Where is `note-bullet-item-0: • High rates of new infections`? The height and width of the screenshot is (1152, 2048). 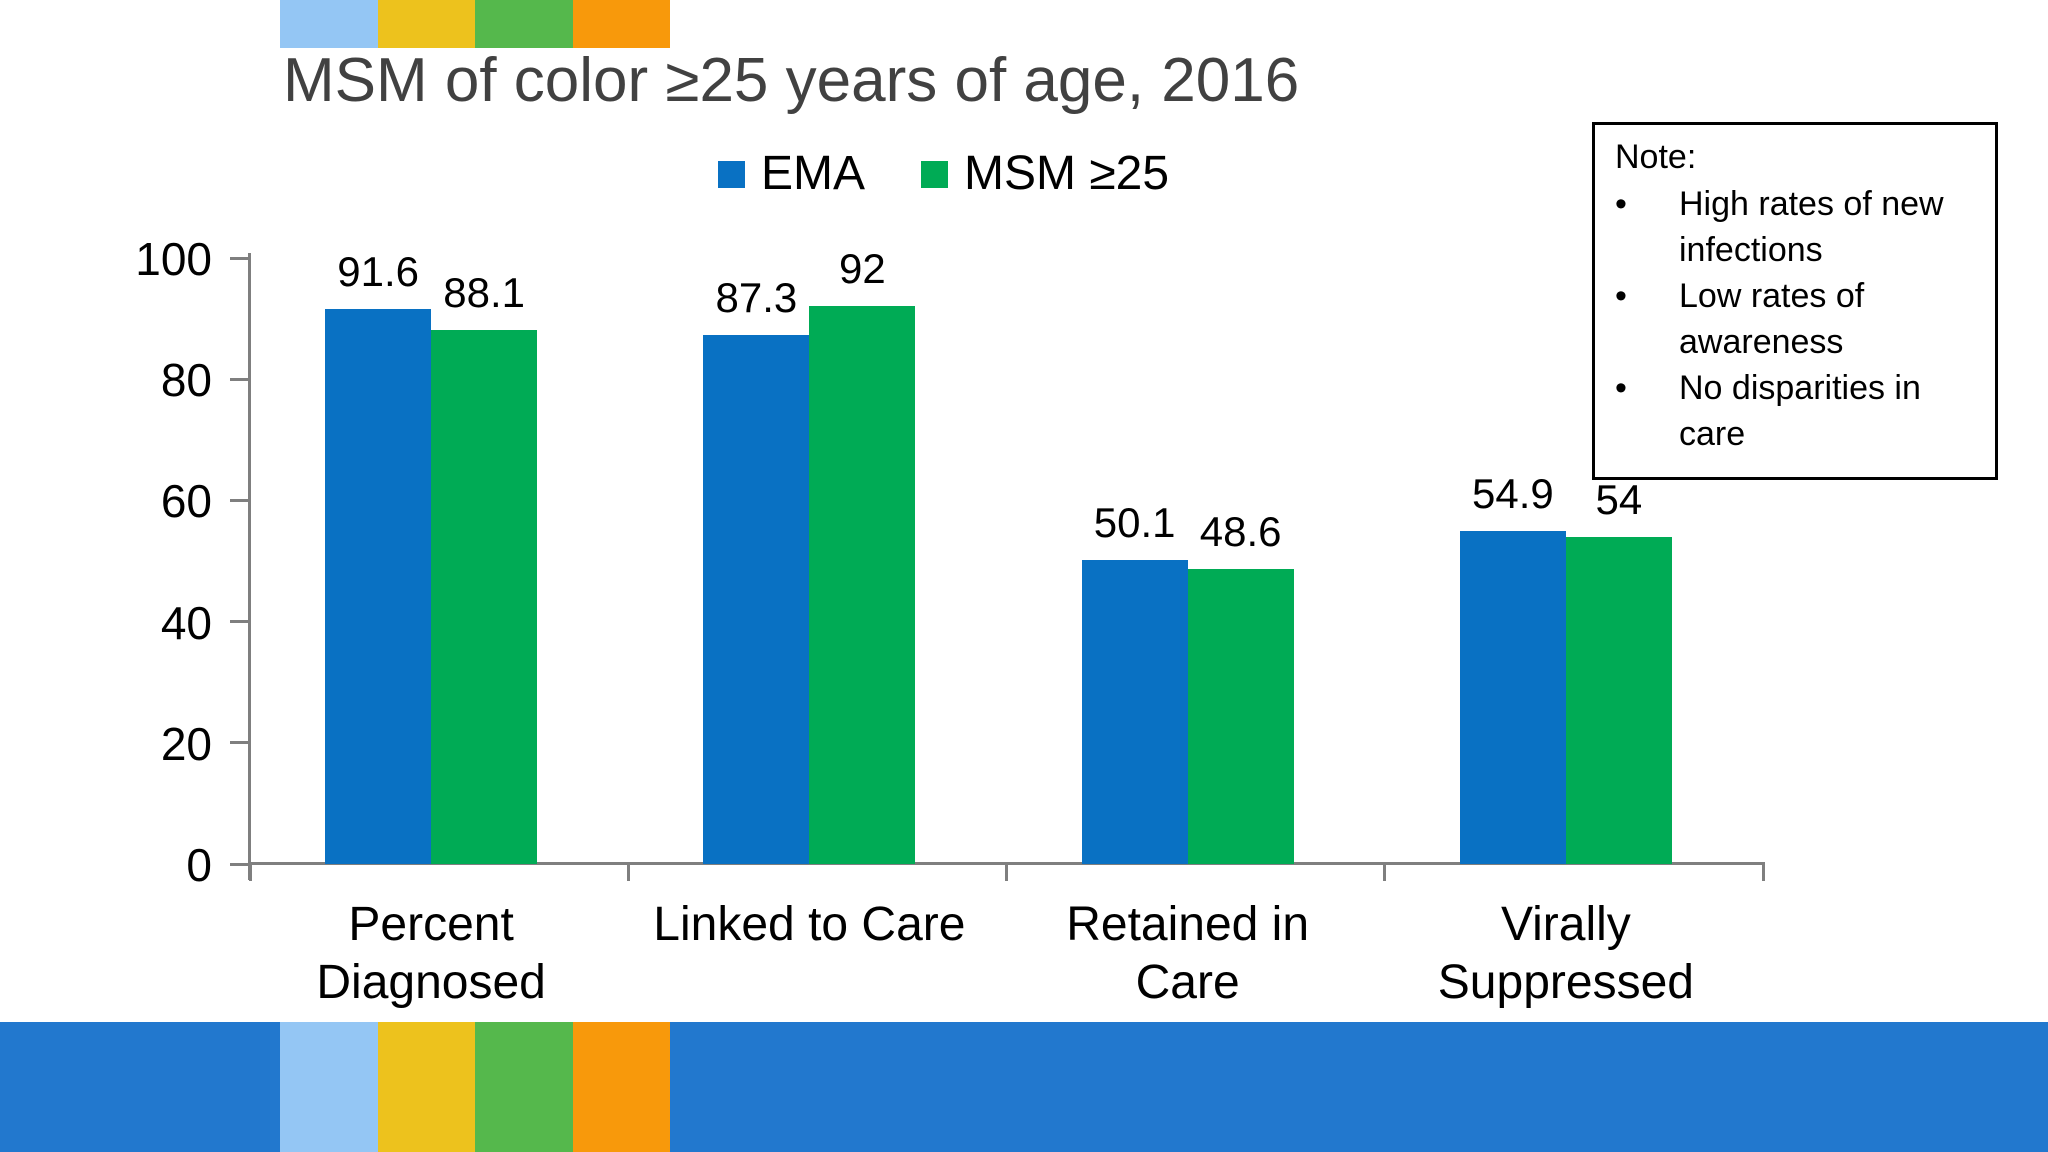 note-bullet-item-0: • High rates of new infections is located at coordinates (1802, 227).